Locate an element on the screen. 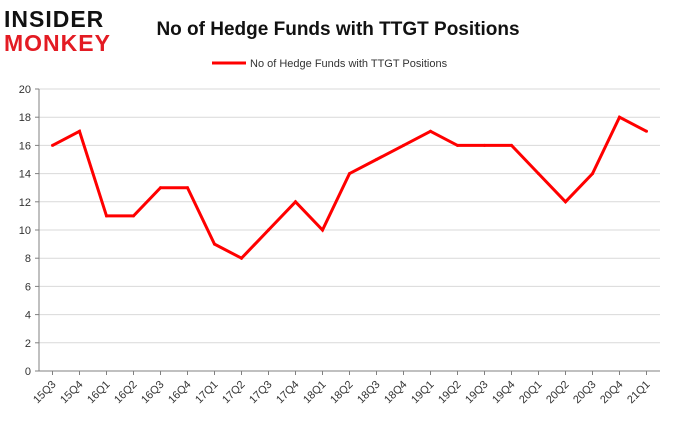 This screenshot has width=678, height=431. x-tick-label: 16Q3 is located at coordinates (153, 393).